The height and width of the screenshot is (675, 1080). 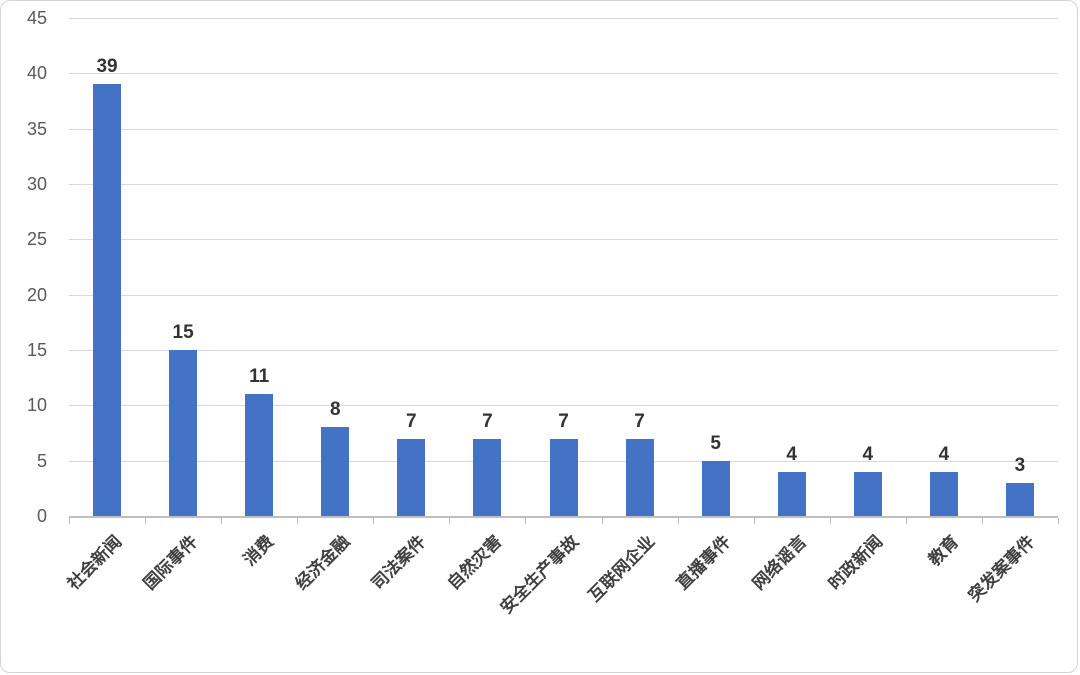 I want to click on category-label: 社会新闻, so click(x=94, y=562).